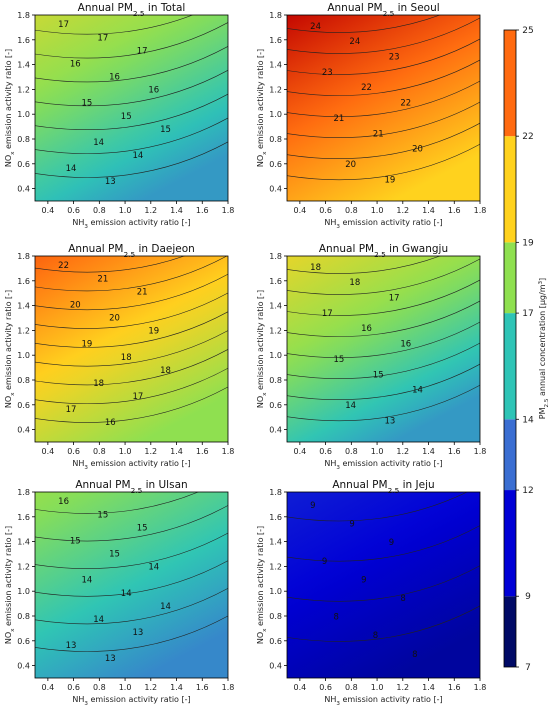 The image size is (550, 710). What do you see at coordinates (131, 251) in the screenshot?
I see `panel-title: Annual PM2.5 in Daejeon` at bounding box center [131, 251].